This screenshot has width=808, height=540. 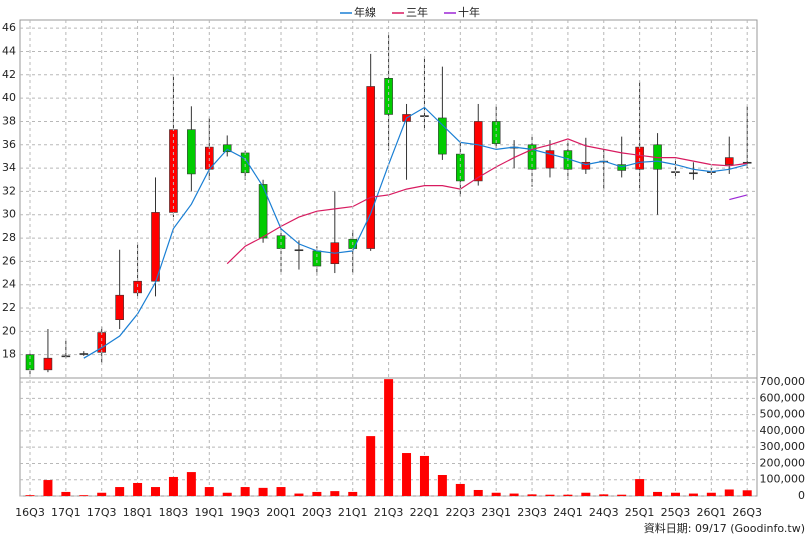 What do you see at coordinates (102, 512) in the screenshot?
I see `x-tick-label: 17Q3` at bounding box center [102, 512].